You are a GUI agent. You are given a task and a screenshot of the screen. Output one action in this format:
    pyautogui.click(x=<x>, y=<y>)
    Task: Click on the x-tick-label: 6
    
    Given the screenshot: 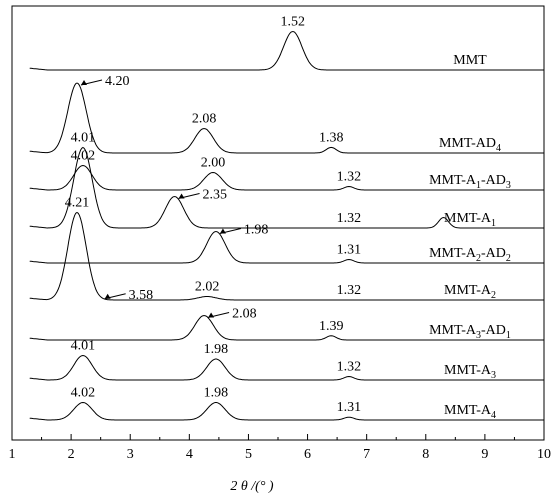 What is the action you would take?
    pyautogui.click(x=307, y=454)
    